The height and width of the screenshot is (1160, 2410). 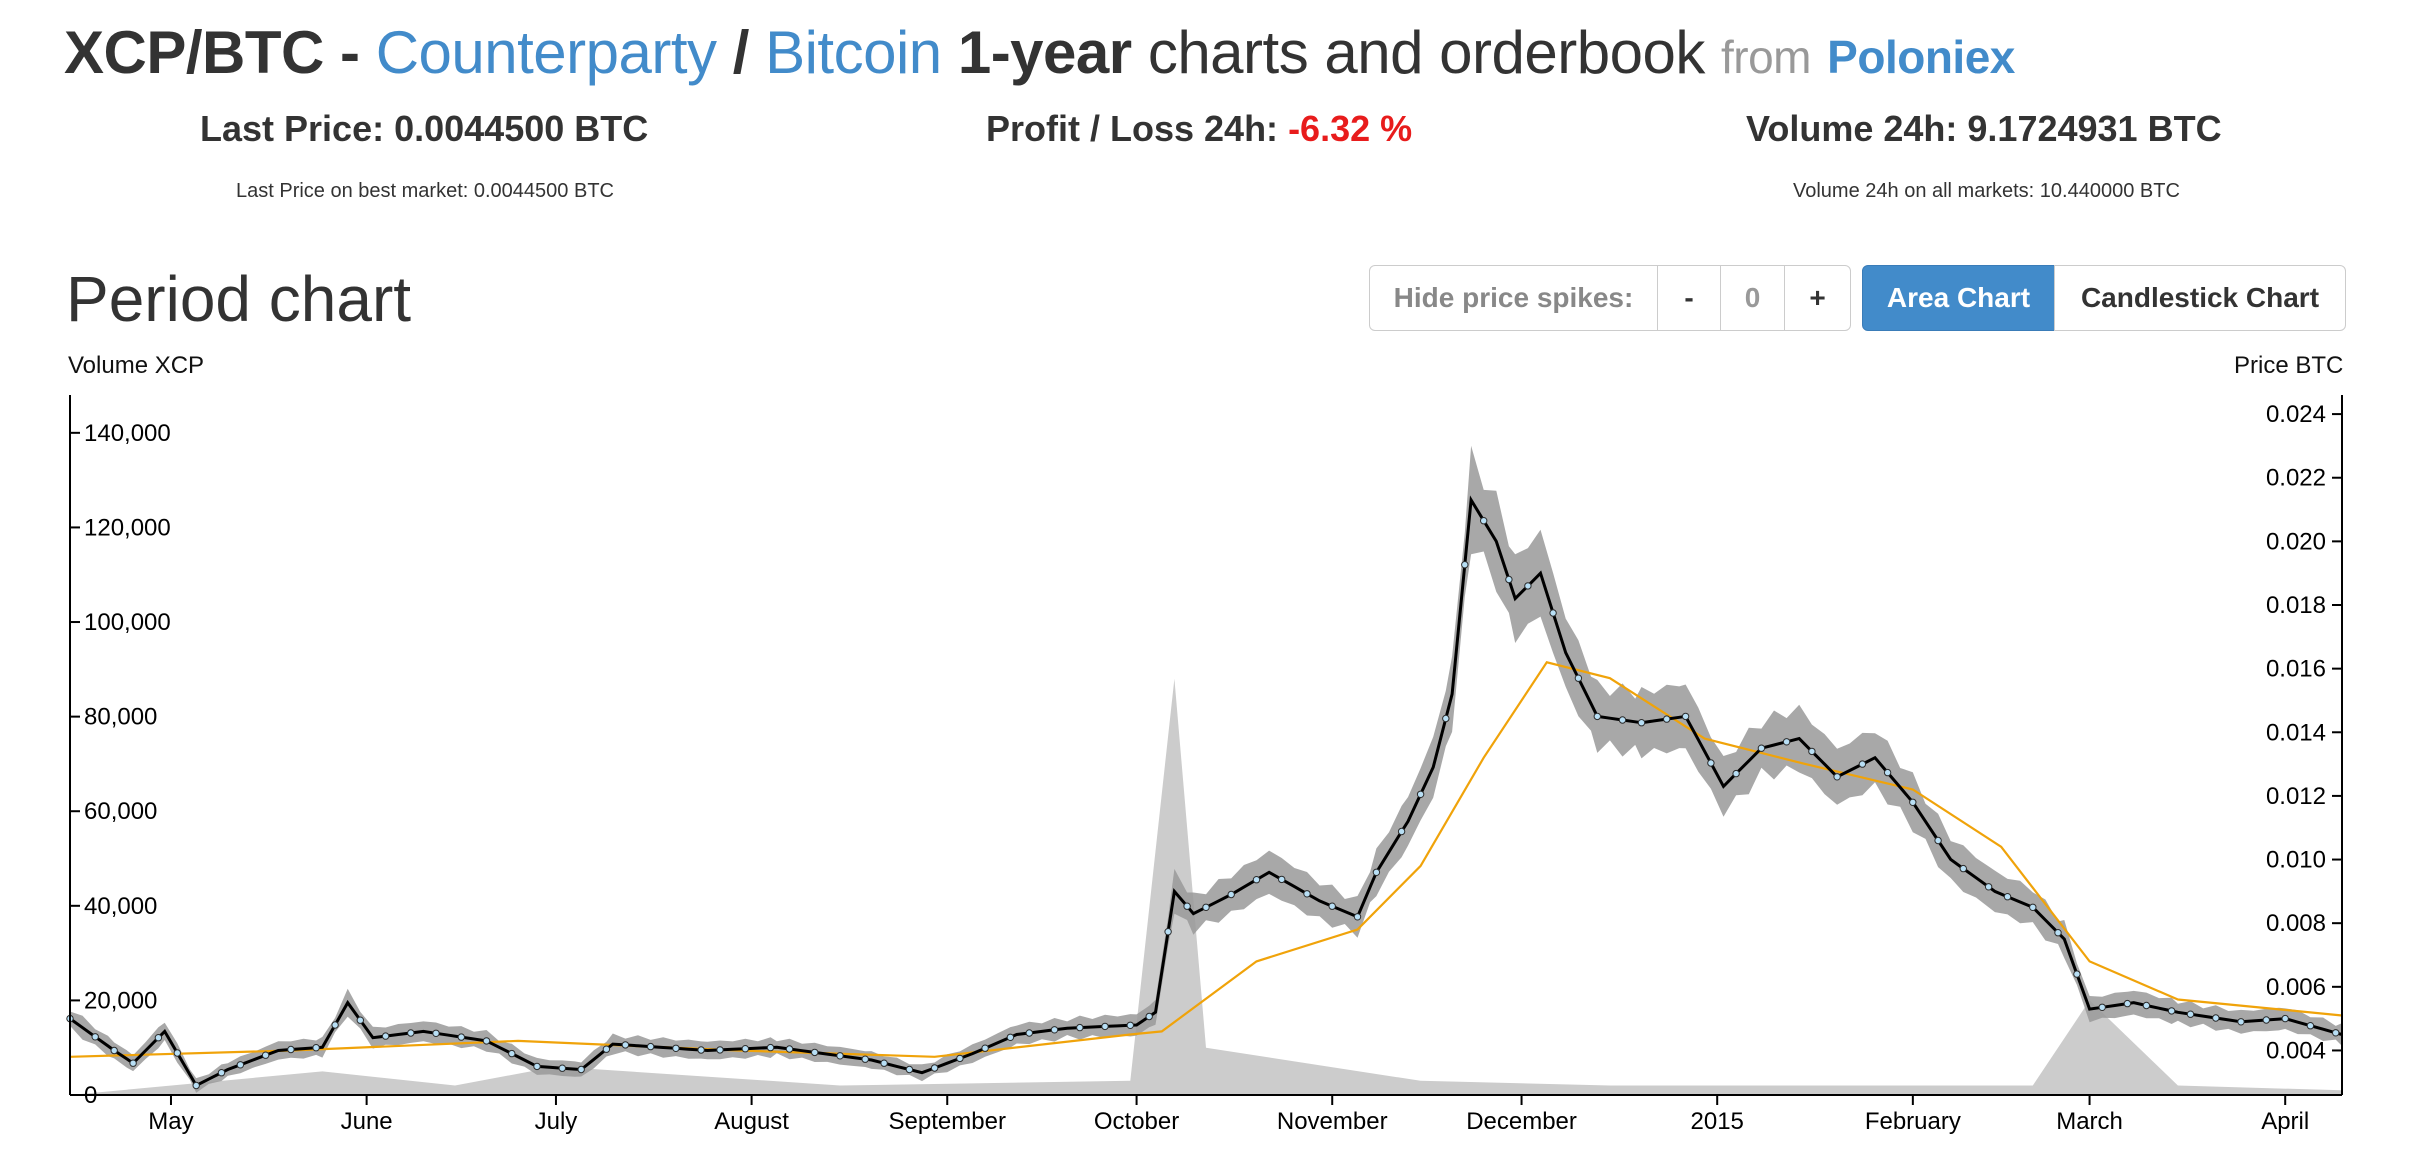 What do you see at coordinates (741, 52) in the screenshot?
I see `title-slash: /` at bounding box center [741, 52].